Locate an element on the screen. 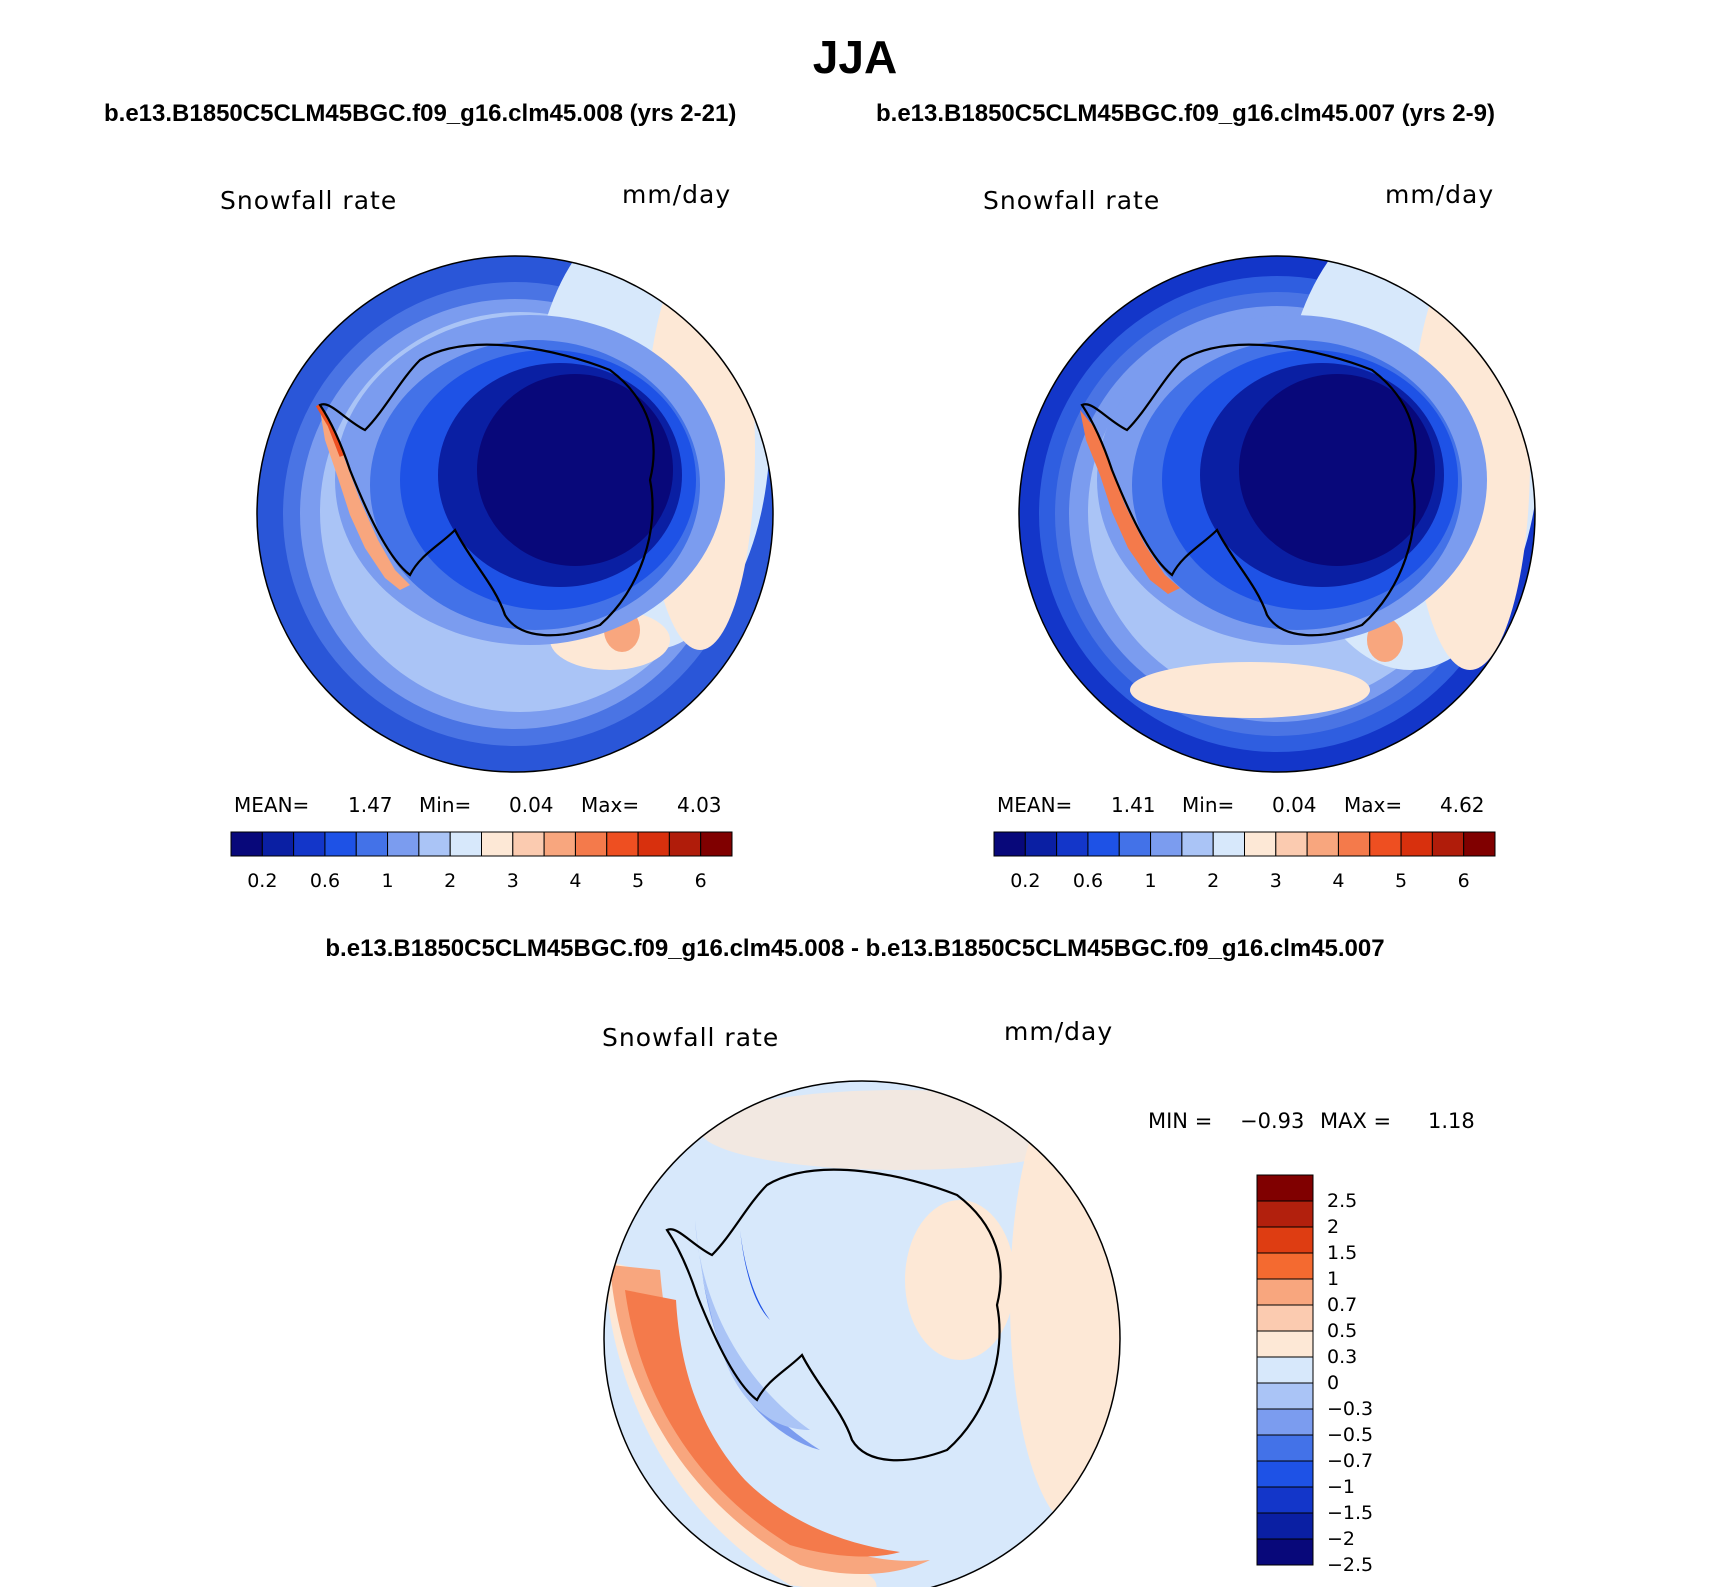 The image size is (1710, 1587). diff-max-label: MAX = is located at coordinates (1356, 1121).